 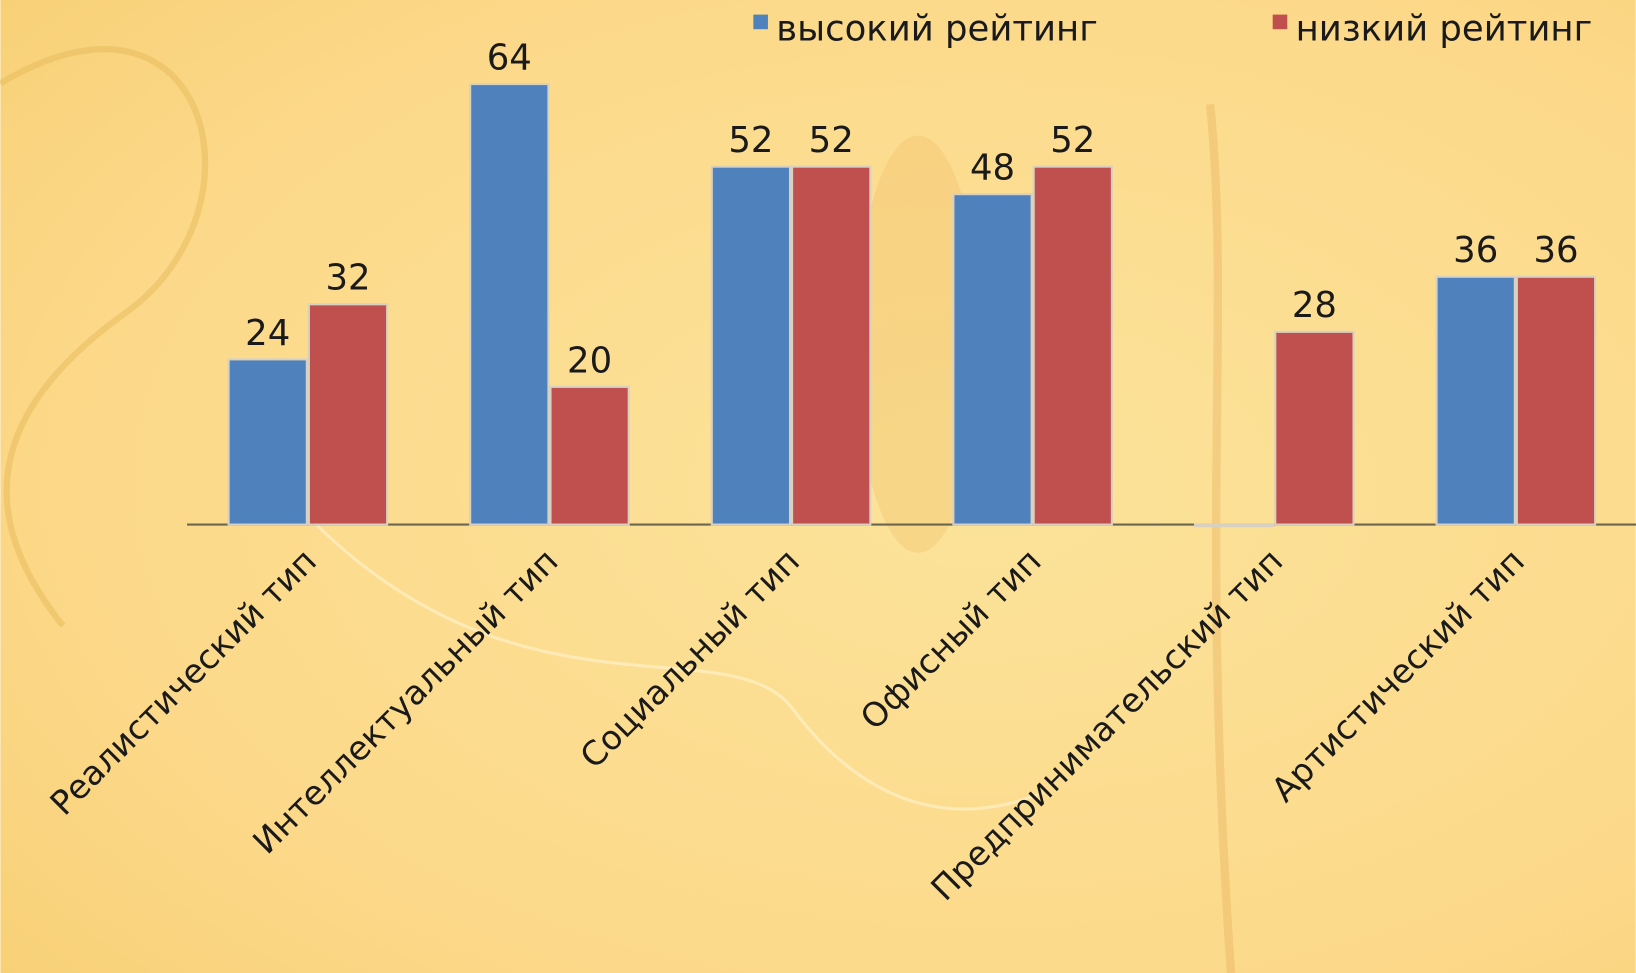 I want to click on data-label: 64, so click(x=509, y=57).